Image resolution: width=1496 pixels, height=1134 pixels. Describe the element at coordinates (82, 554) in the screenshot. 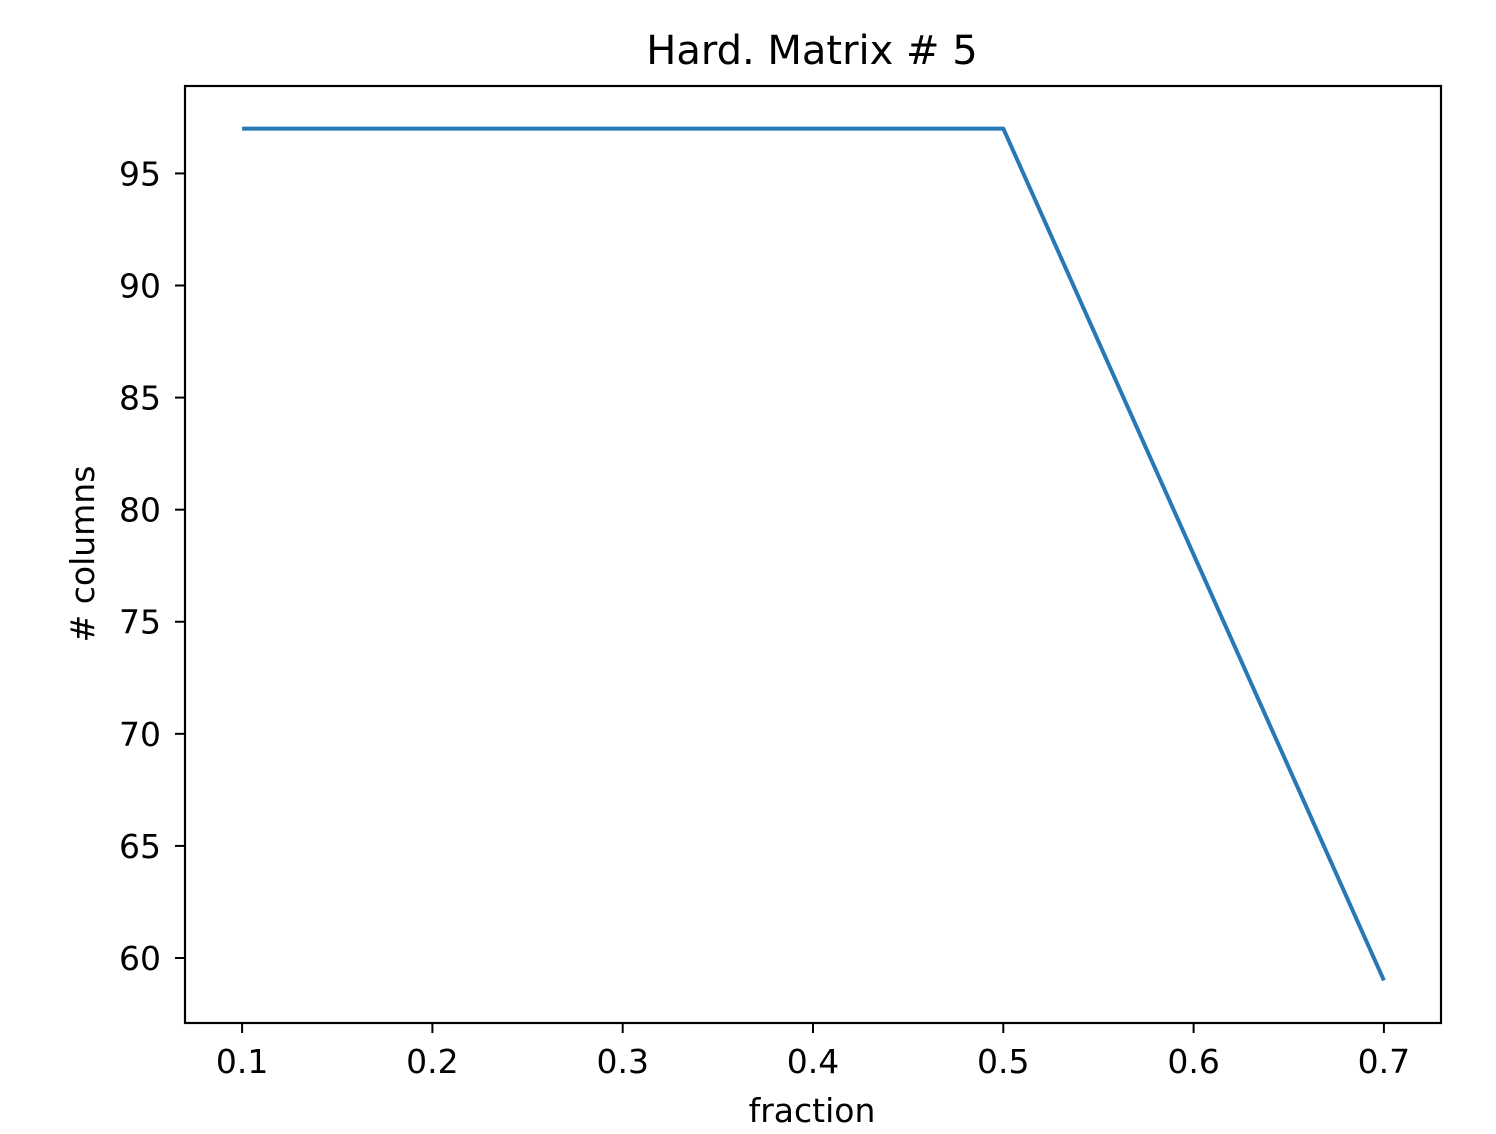

I see `y-axis-label: # columns` at that location.